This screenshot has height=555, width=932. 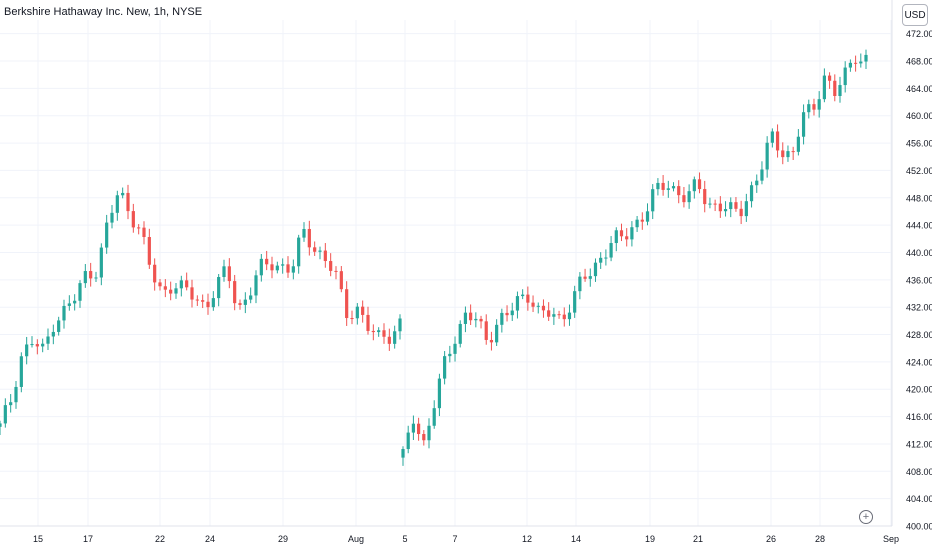 I want to click on x-tick-label: 7, so click(x=454, y=539).